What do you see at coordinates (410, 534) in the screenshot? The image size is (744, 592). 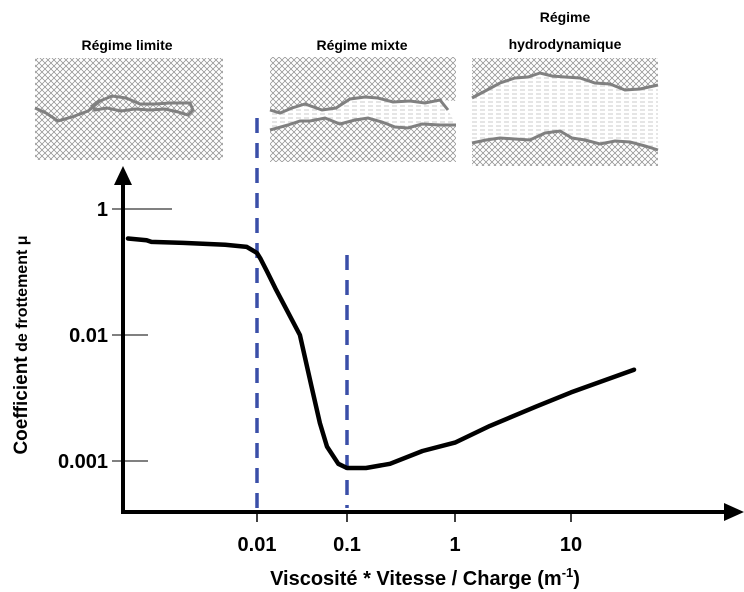 I see `x-ticks: 0.01 0.1 1 10` at bounding box center [410, 534].